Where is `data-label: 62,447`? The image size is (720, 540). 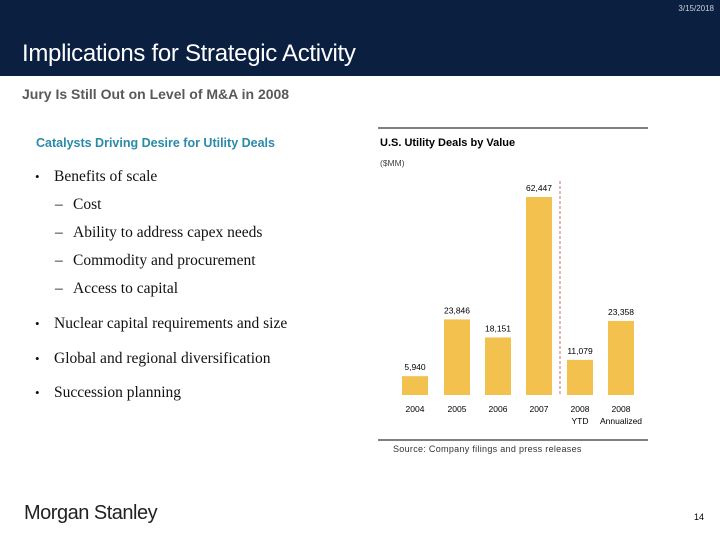 data-label: 62,447 is located at coordinates (539, 188).